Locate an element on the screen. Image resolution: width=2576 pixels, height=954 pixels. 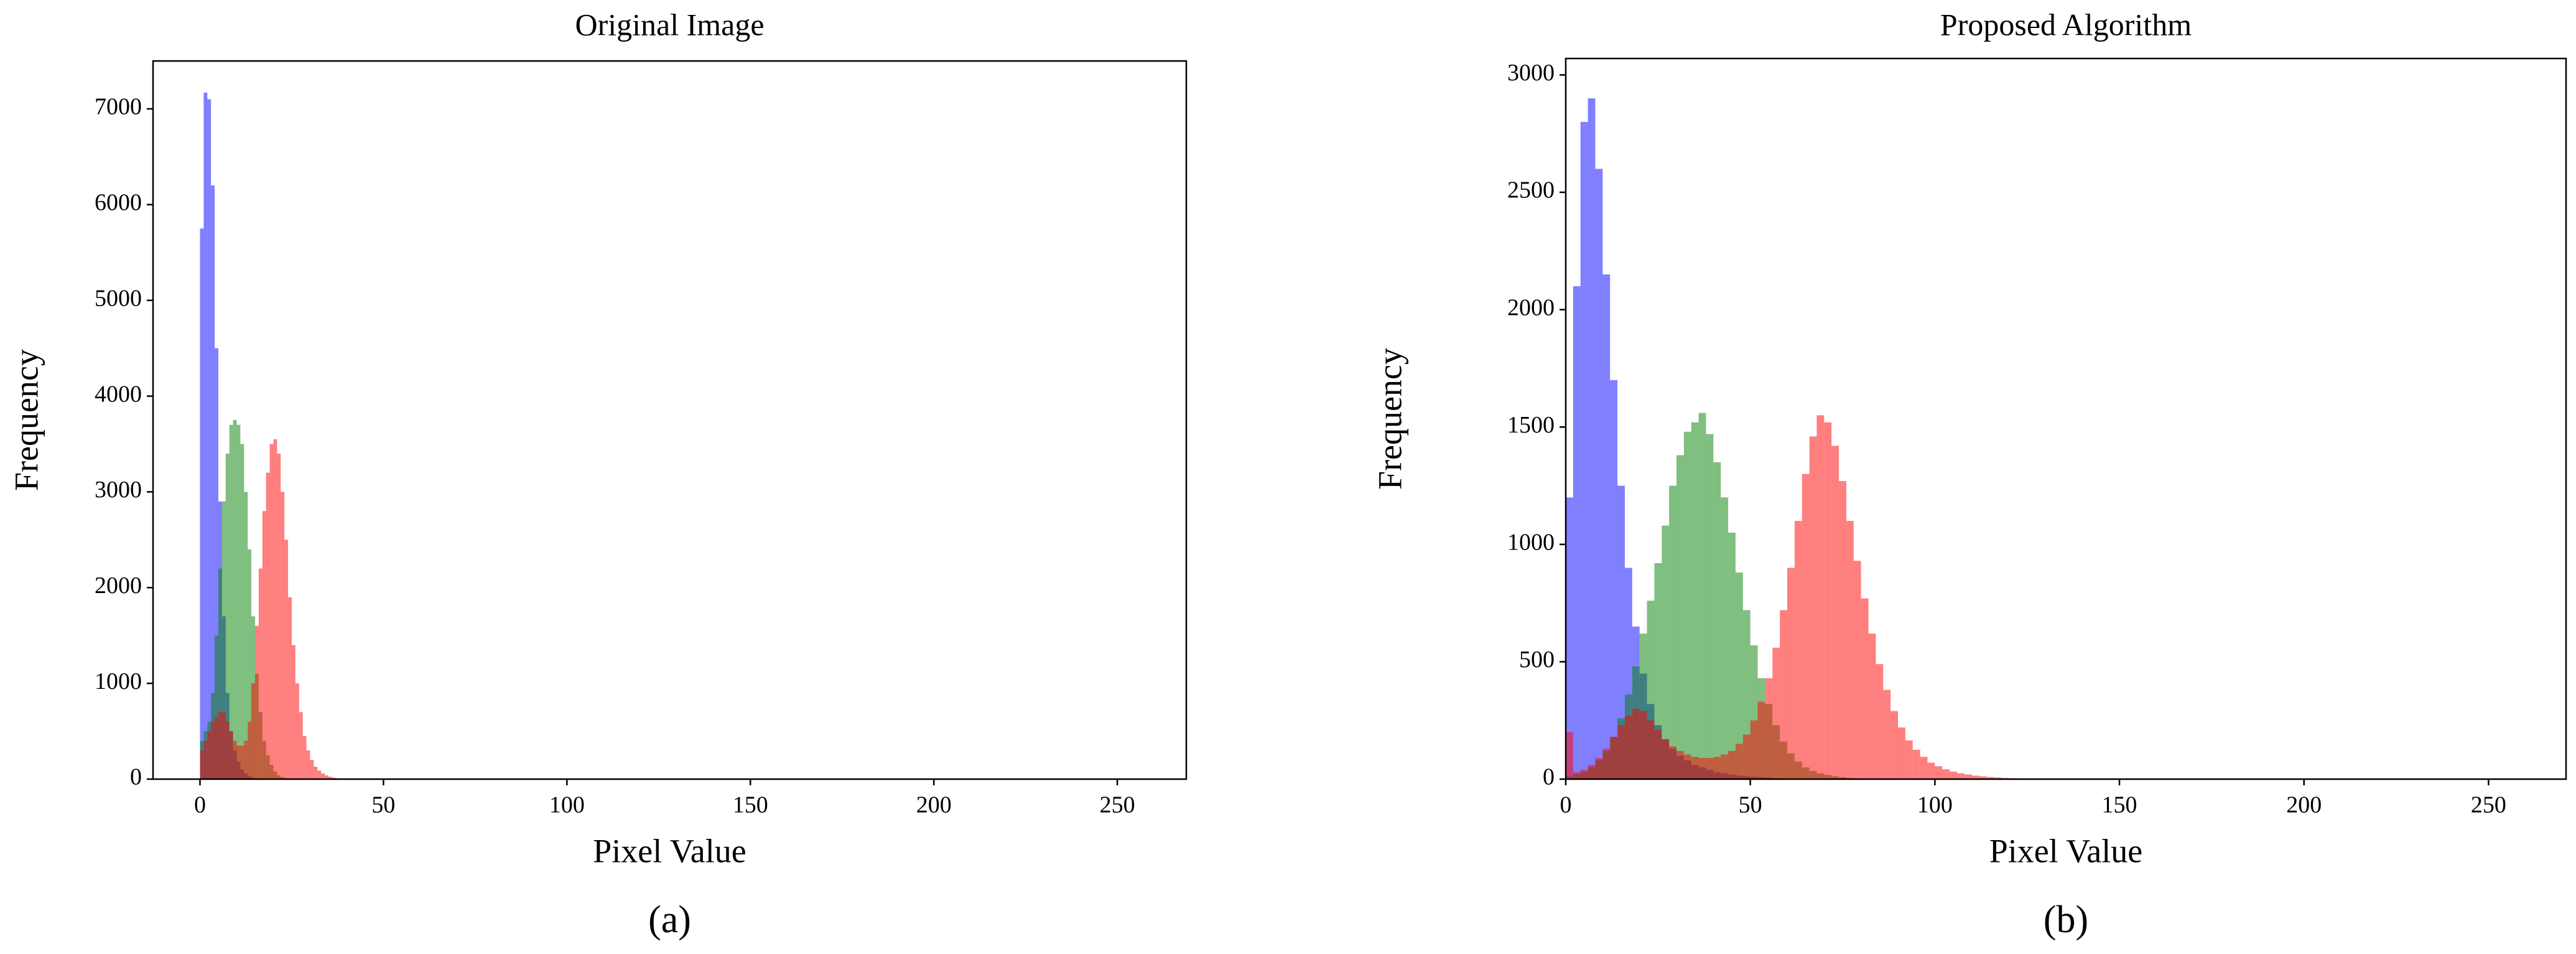
caption: (a) is located at coordinates (669, 920).